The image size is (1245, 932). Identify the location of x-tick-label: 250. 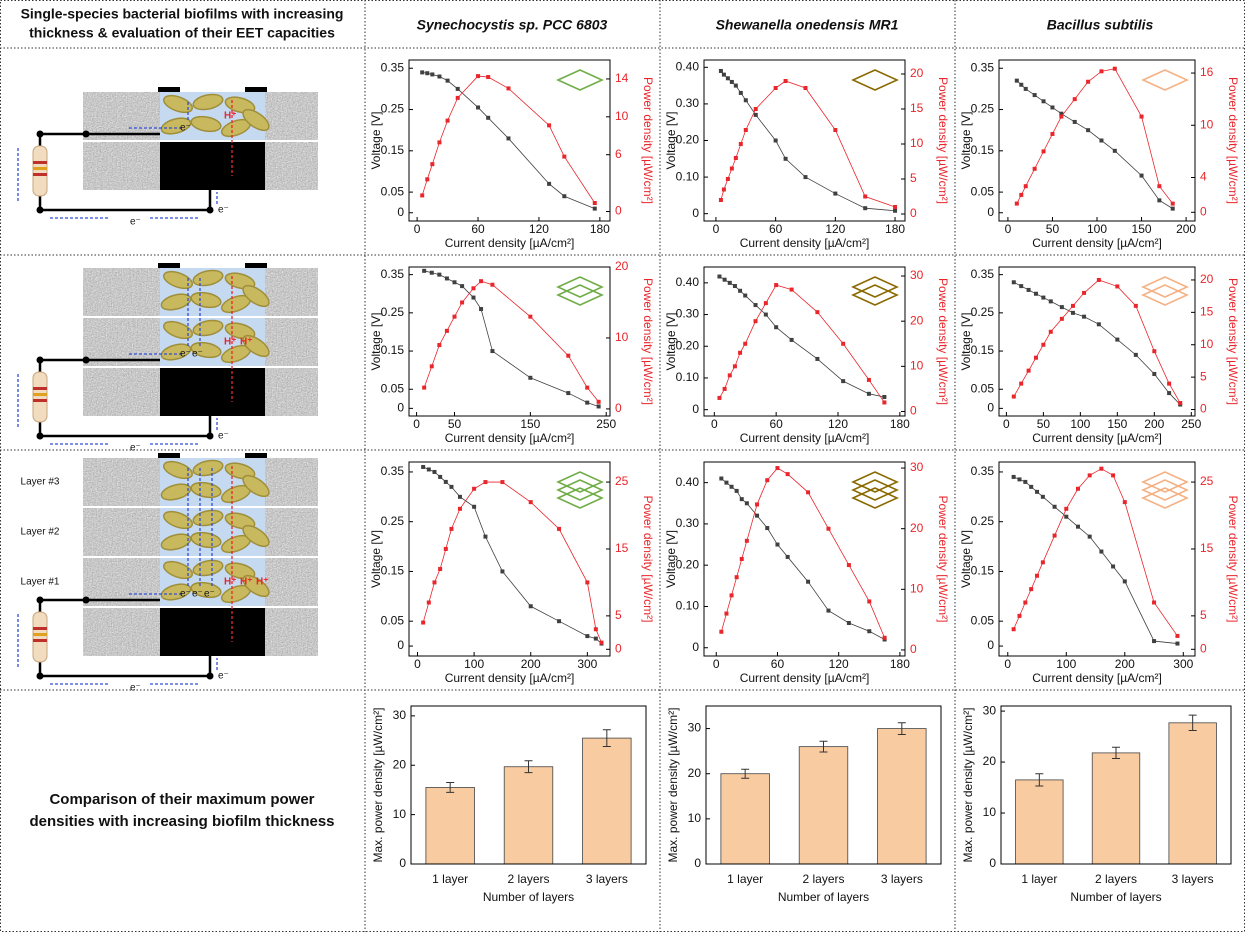
(1191, 424).